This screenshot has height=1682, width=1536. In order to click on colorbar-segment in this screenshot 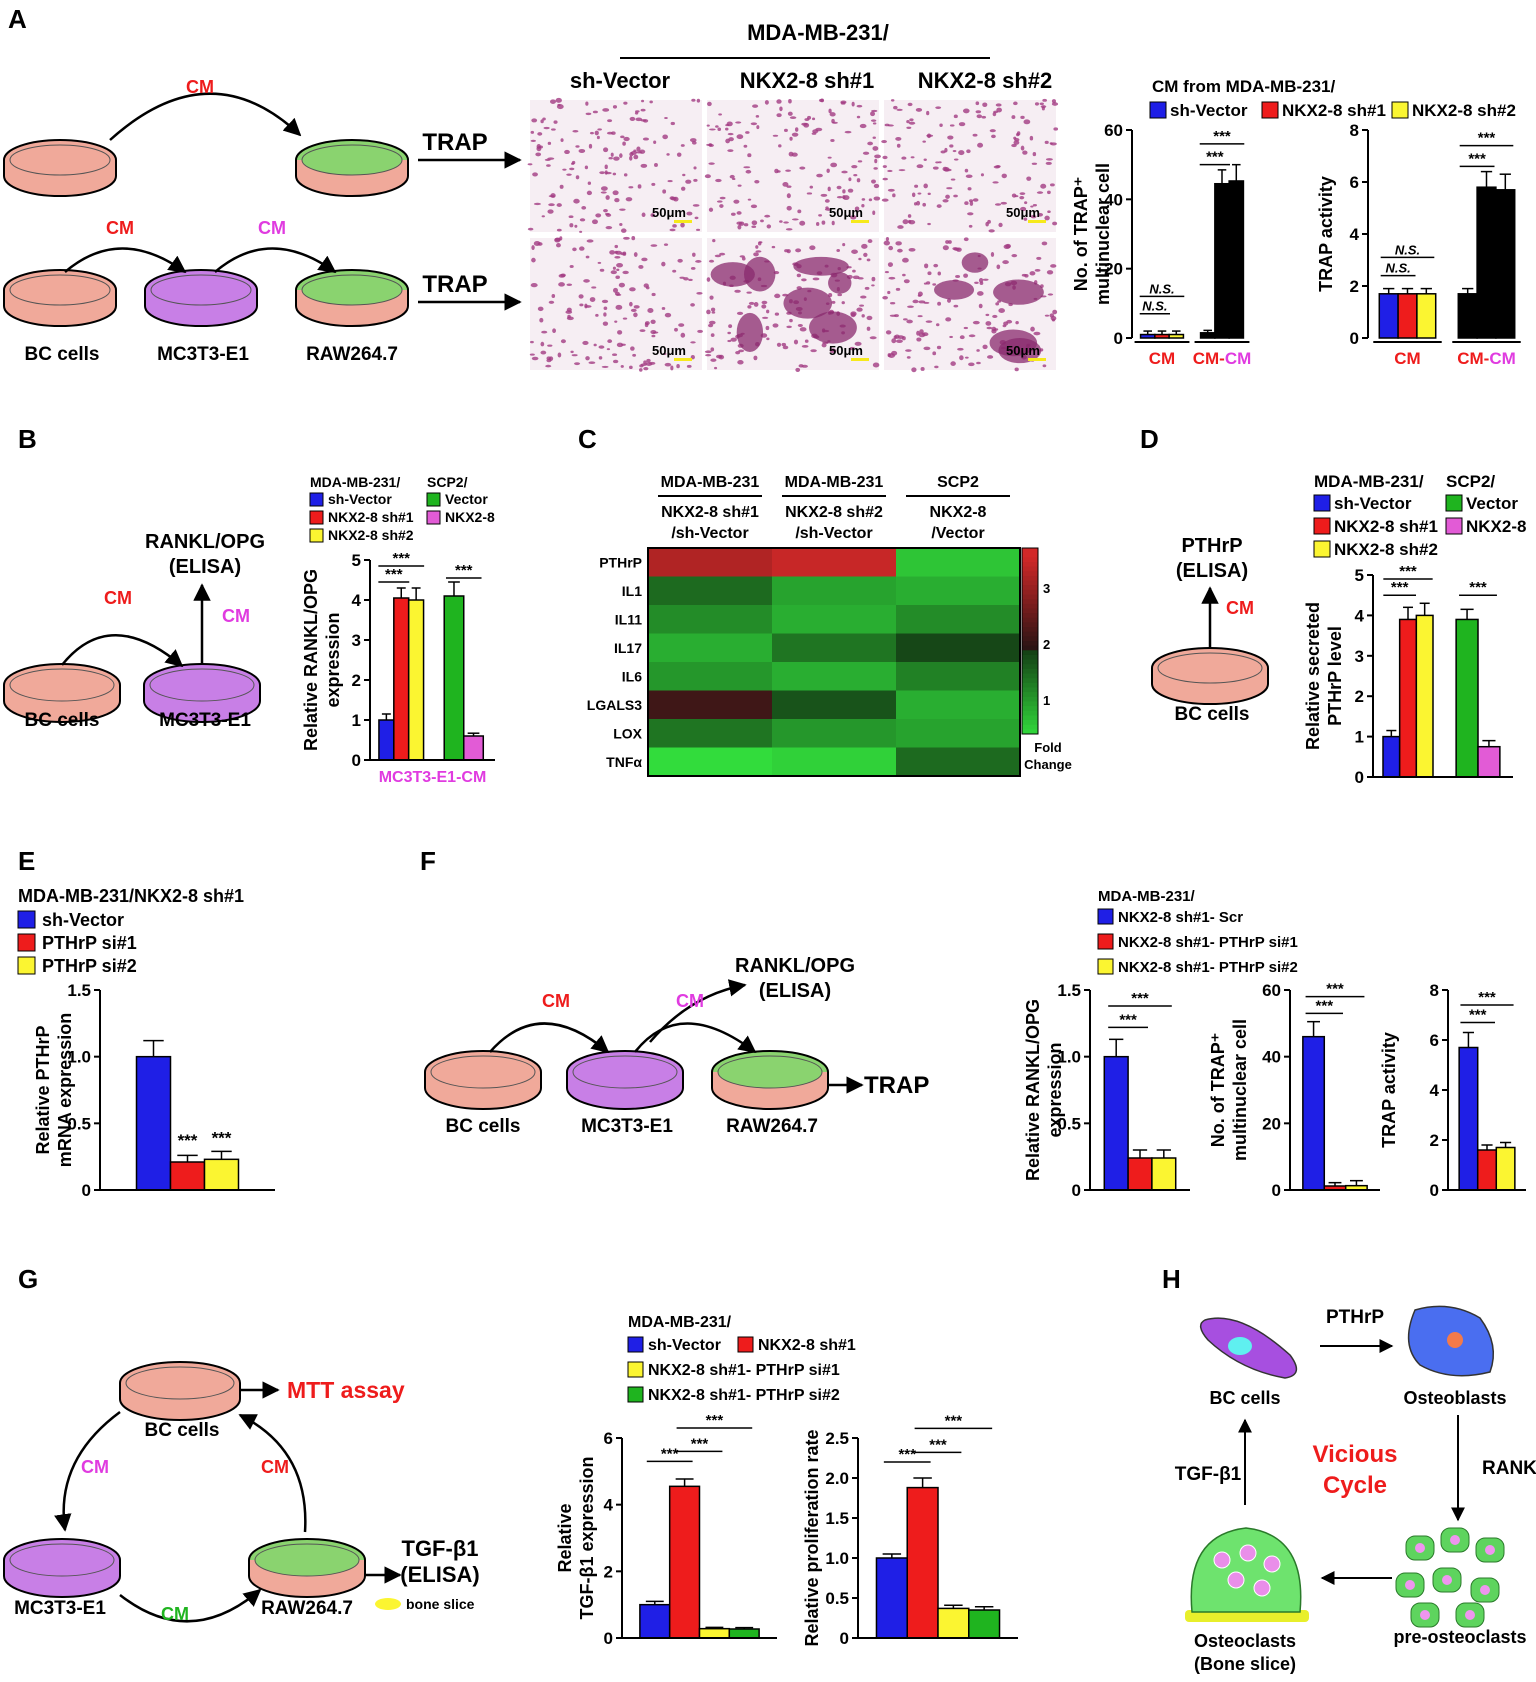, I will do `click(1030, 671)`.